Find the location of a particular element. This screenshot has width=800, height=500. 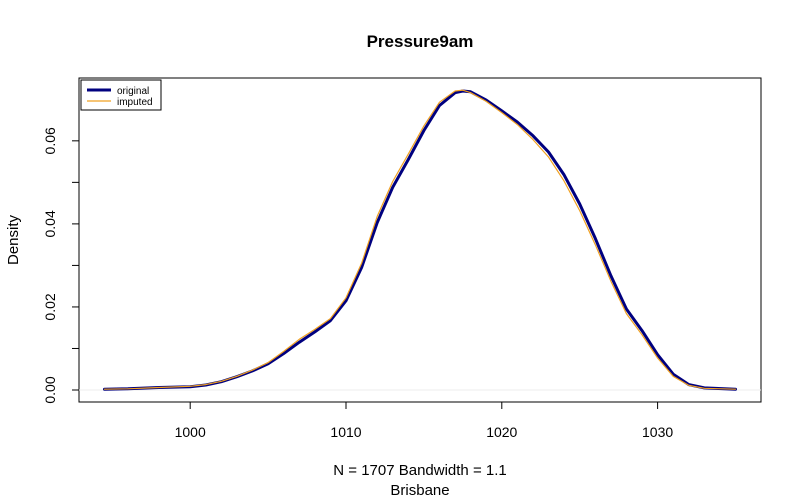

y-axis-label: Density is located at coordinates (13, 239).